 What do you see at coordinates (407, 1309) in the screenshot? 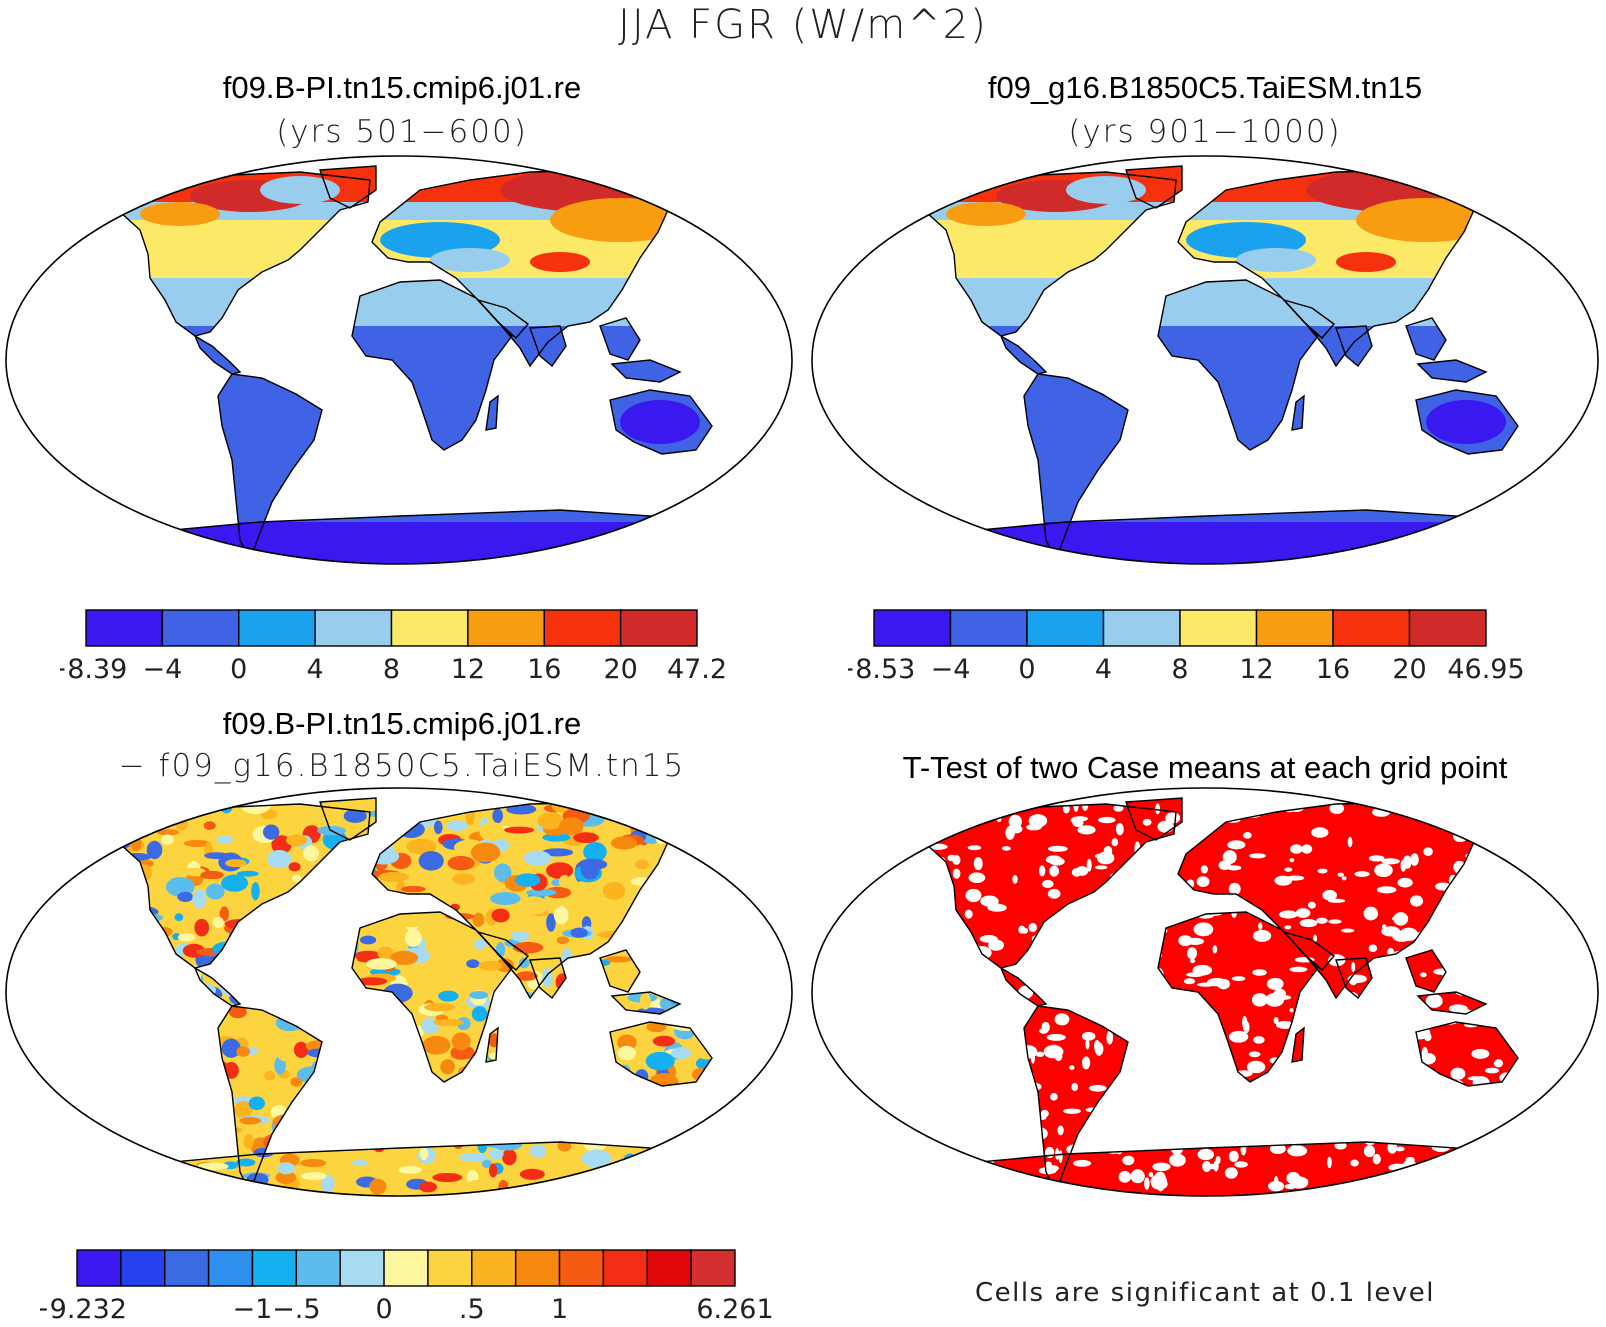
I see `colorbar-diff-labels: −9.232 −1−.5 0 .5 1 6.261` at bounding box center [407, 1309].